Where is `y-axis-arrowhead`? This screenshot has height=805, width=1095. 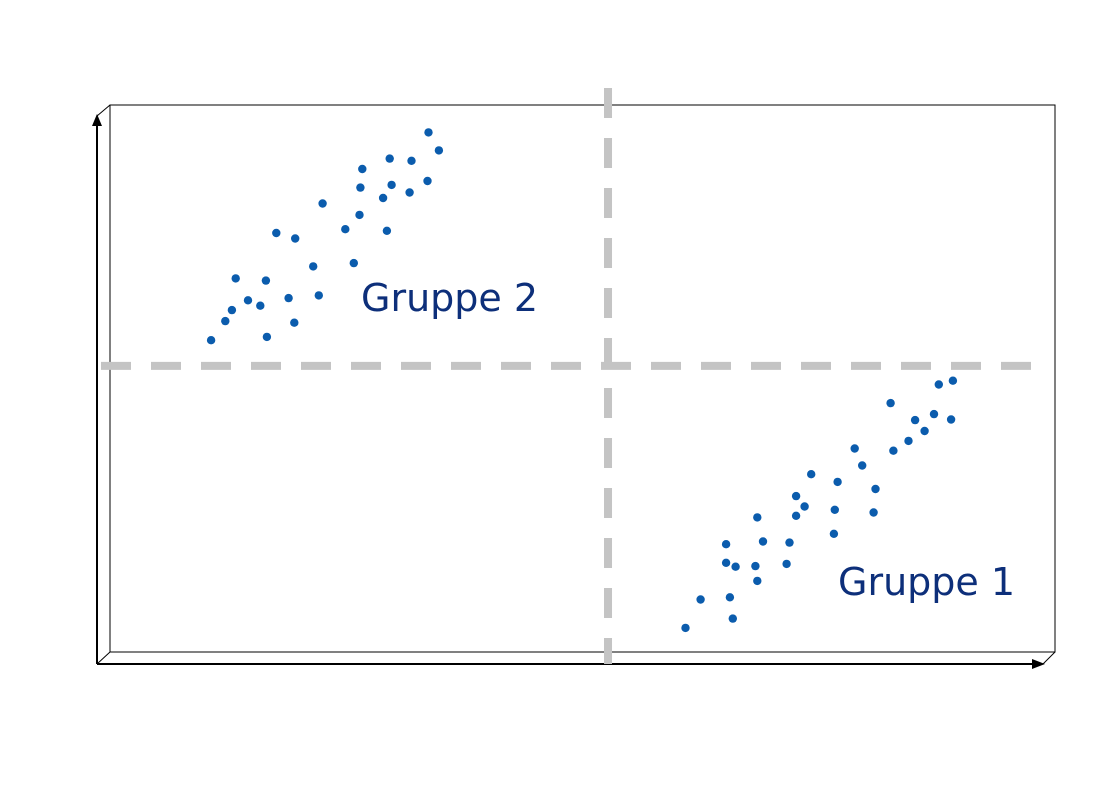 y-axis-arrowhead is located at coordinates (97, 120).